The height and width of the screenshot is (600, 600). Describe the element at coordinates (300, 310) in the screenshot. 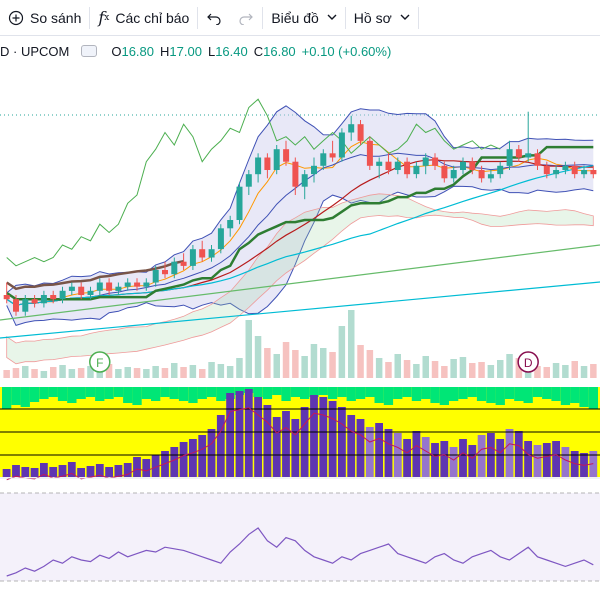

I see `ma200-line` at that location.